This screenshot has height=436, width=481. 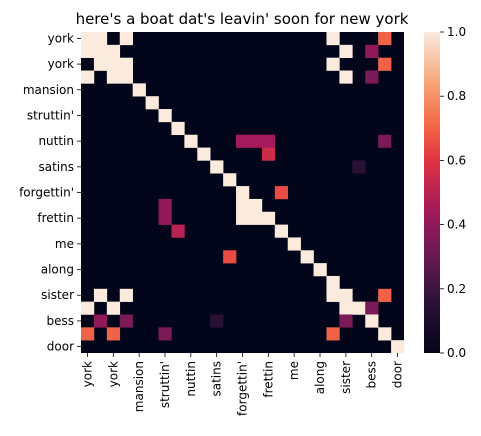 What do you see at coordinates (456, 32) in the screenshot?
I see `colorbar-tick-label: 1.0` at bounding box center [456, 32].